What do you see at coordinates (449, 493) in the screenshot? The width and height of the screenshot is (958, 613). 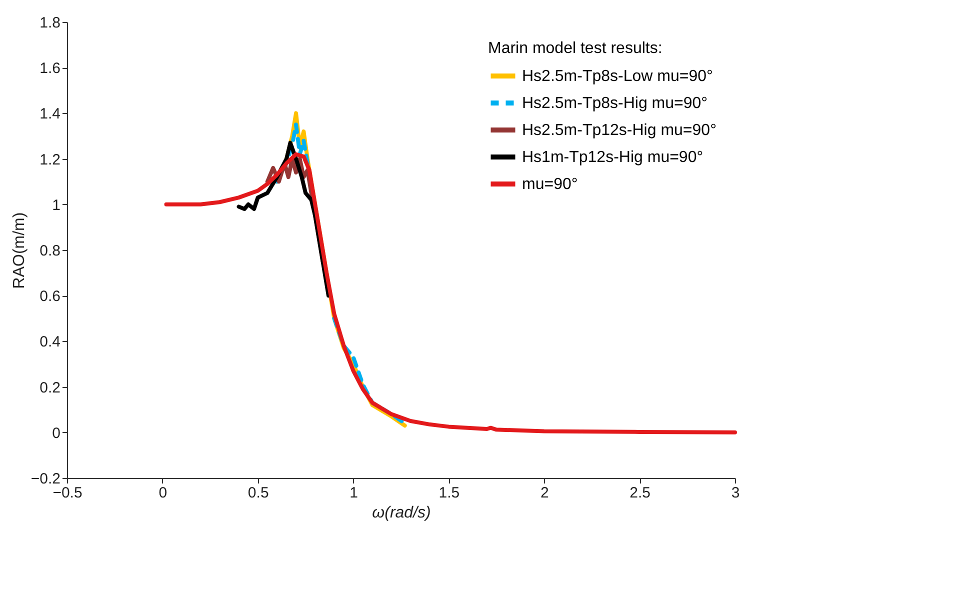 I see `x-tick-label: 1.5` at bounding box center [449, 493].